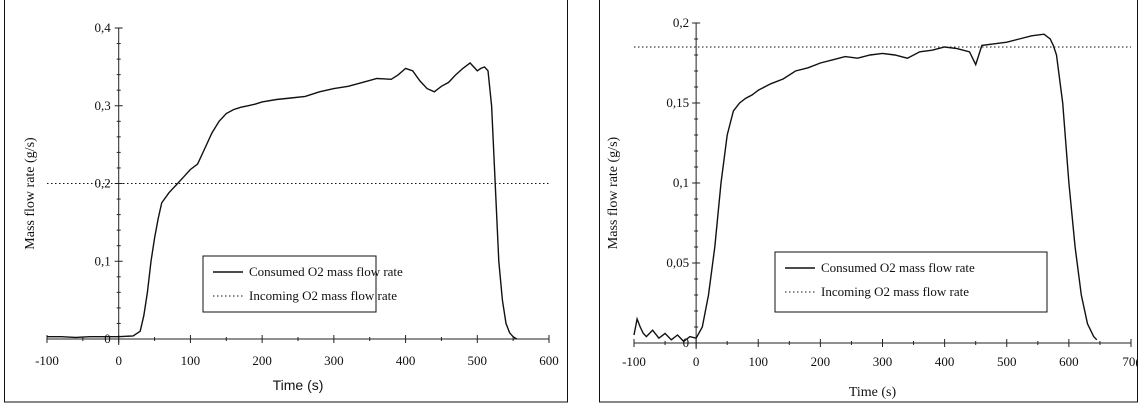 The image size is (1138, 408). Describe the element at coordinates (1130, 361) in the screenshot. I see `x-tick-label: 70(` at that location.